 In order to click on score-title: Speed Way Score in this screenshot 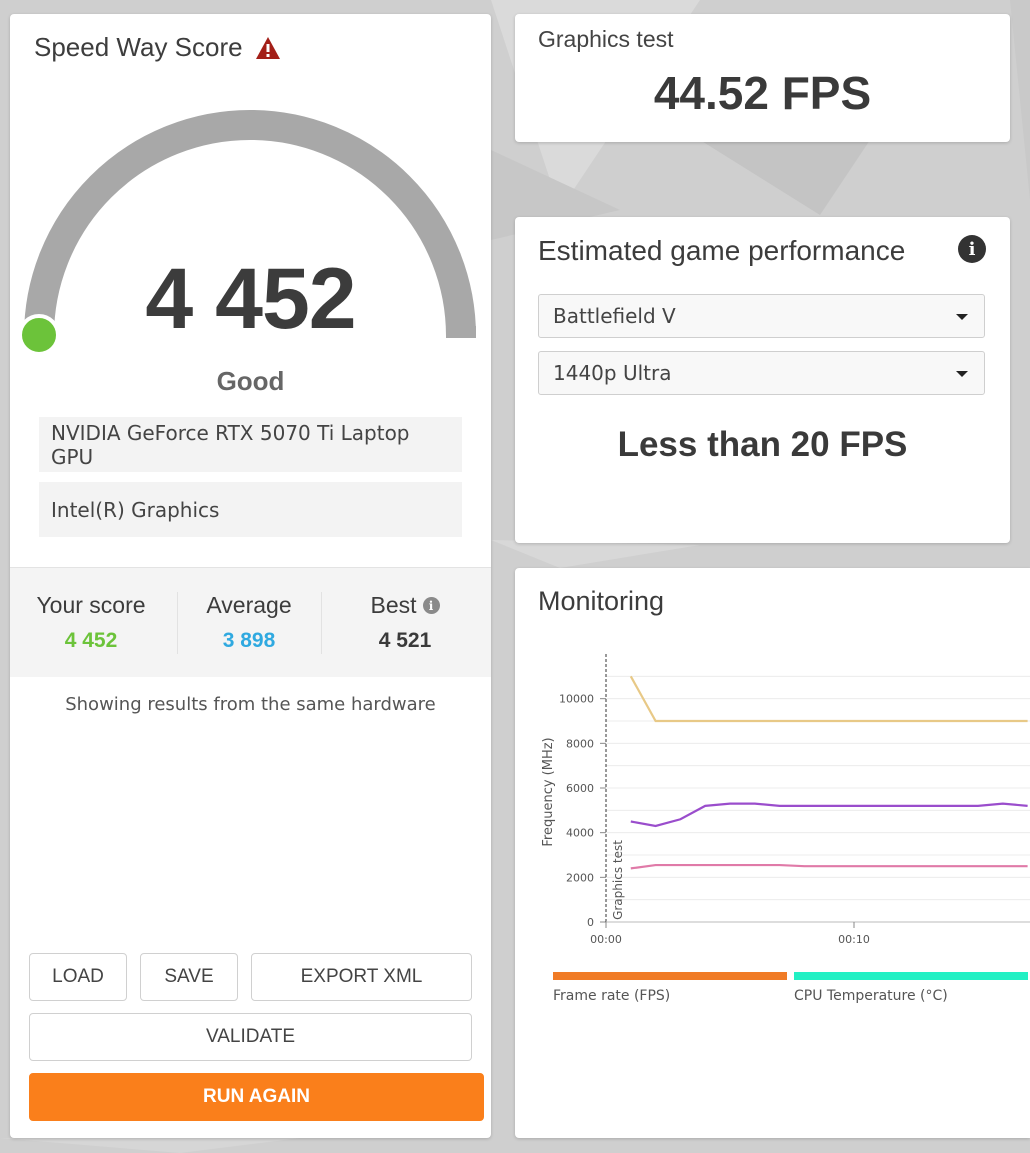, I will do `click(157, 47)`.